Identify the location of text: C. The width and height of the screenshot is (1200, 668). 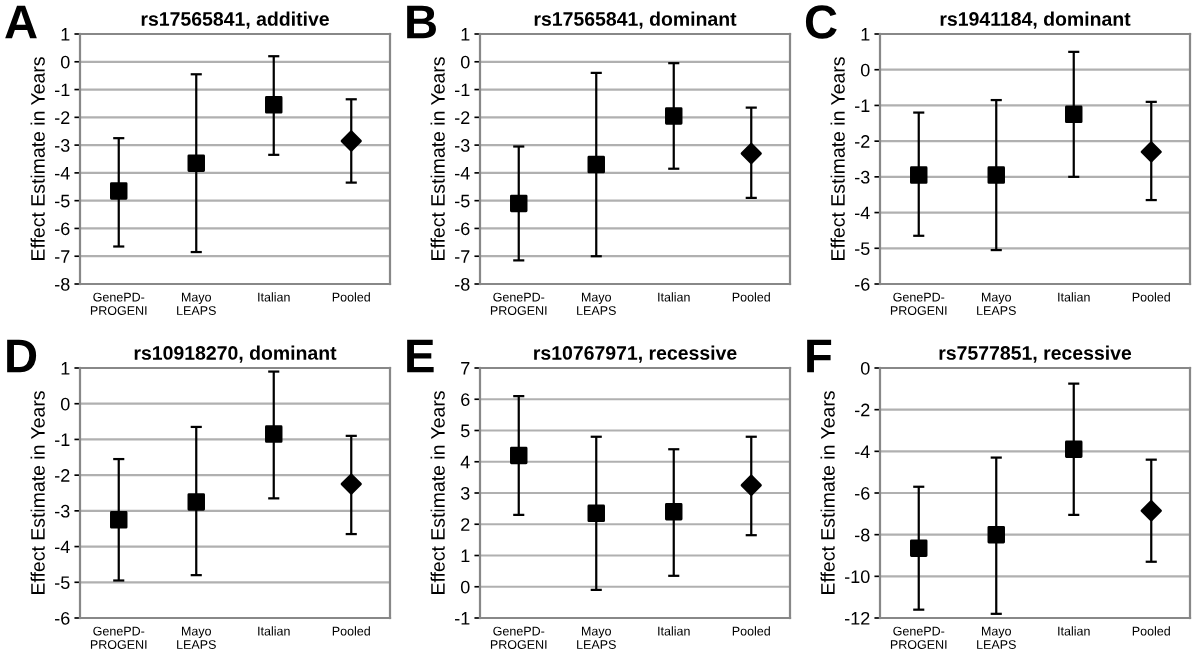
(821, 22).